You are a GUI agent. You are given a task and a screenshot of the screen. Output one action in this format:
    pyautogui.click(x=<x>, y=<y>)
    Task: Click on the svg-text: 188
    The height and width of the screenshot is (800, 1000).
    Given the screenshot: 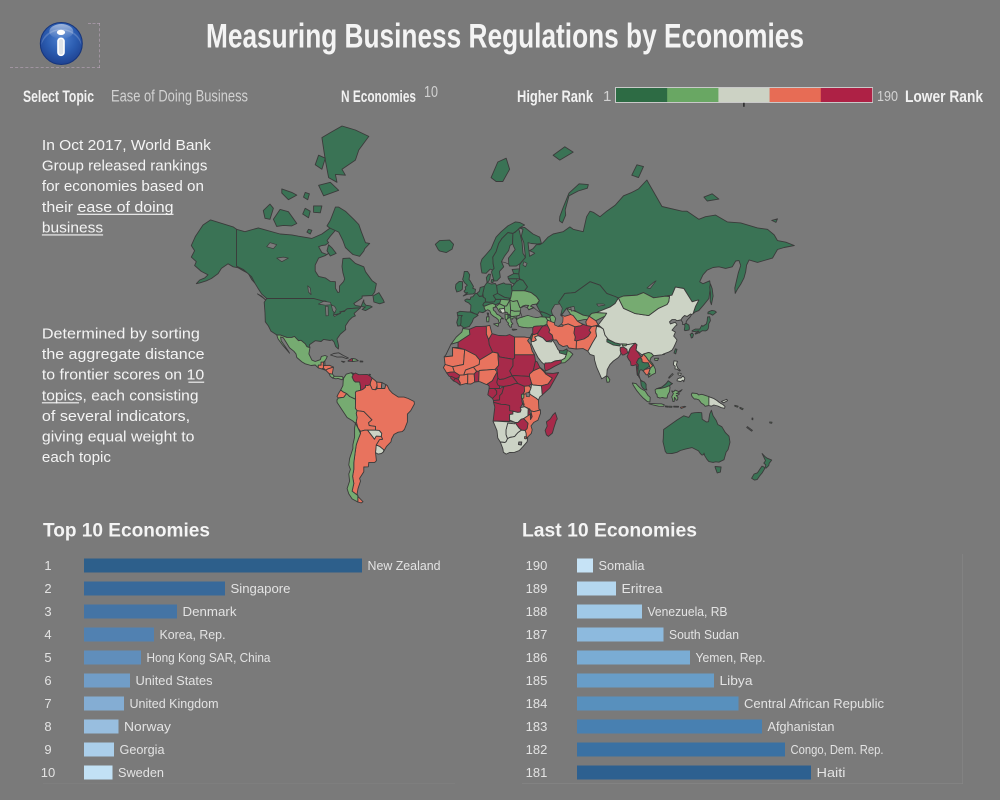 What is the action you would take?
    pyautogui.click(x=537, y=611)
    